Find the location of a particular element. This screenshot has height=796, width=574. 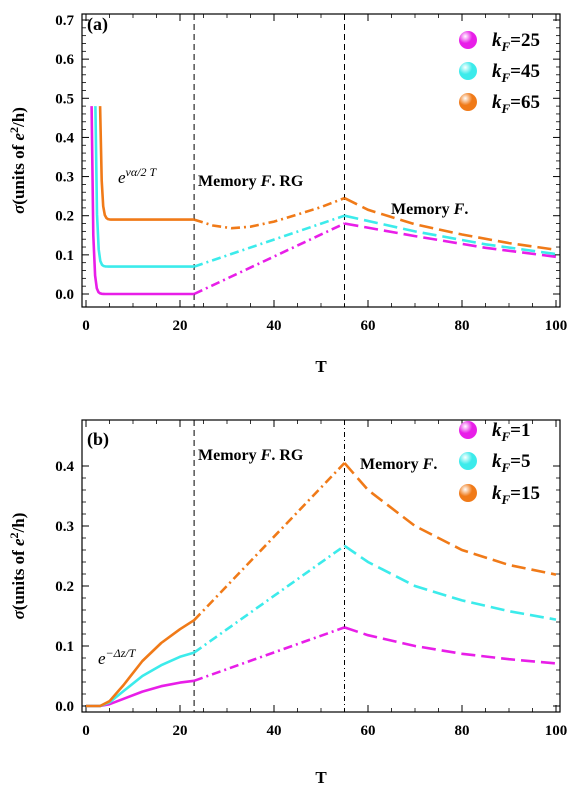

formula-annotation: e−Δz/T is located at coordinates (117, 657).